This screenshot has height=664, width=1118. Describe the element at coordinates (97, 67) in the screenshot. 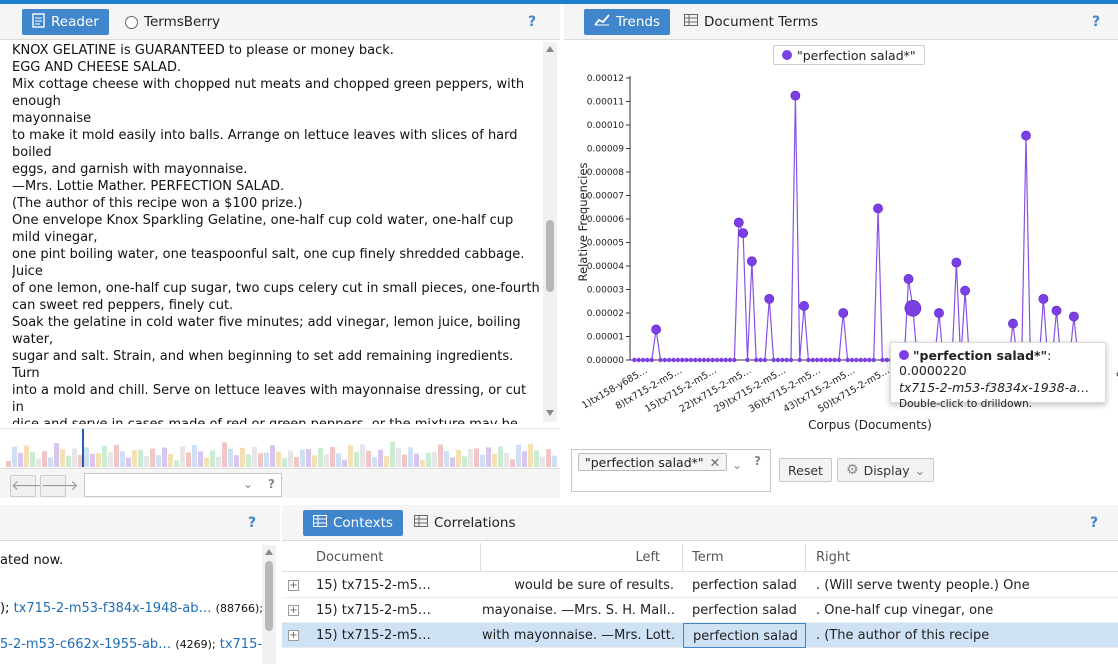

I see `reader-line: EGG AND CHEESE SALAD.` at that location.